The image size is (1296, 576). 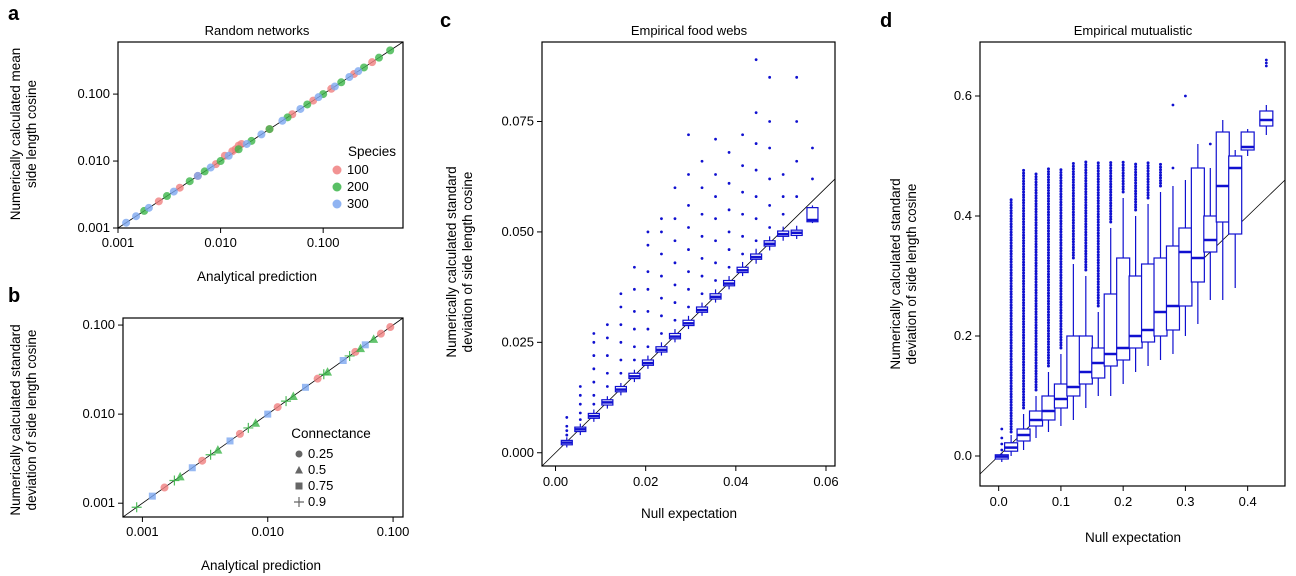 I want to click on y-tick-label: 0.0, so click(x=963, y=455).